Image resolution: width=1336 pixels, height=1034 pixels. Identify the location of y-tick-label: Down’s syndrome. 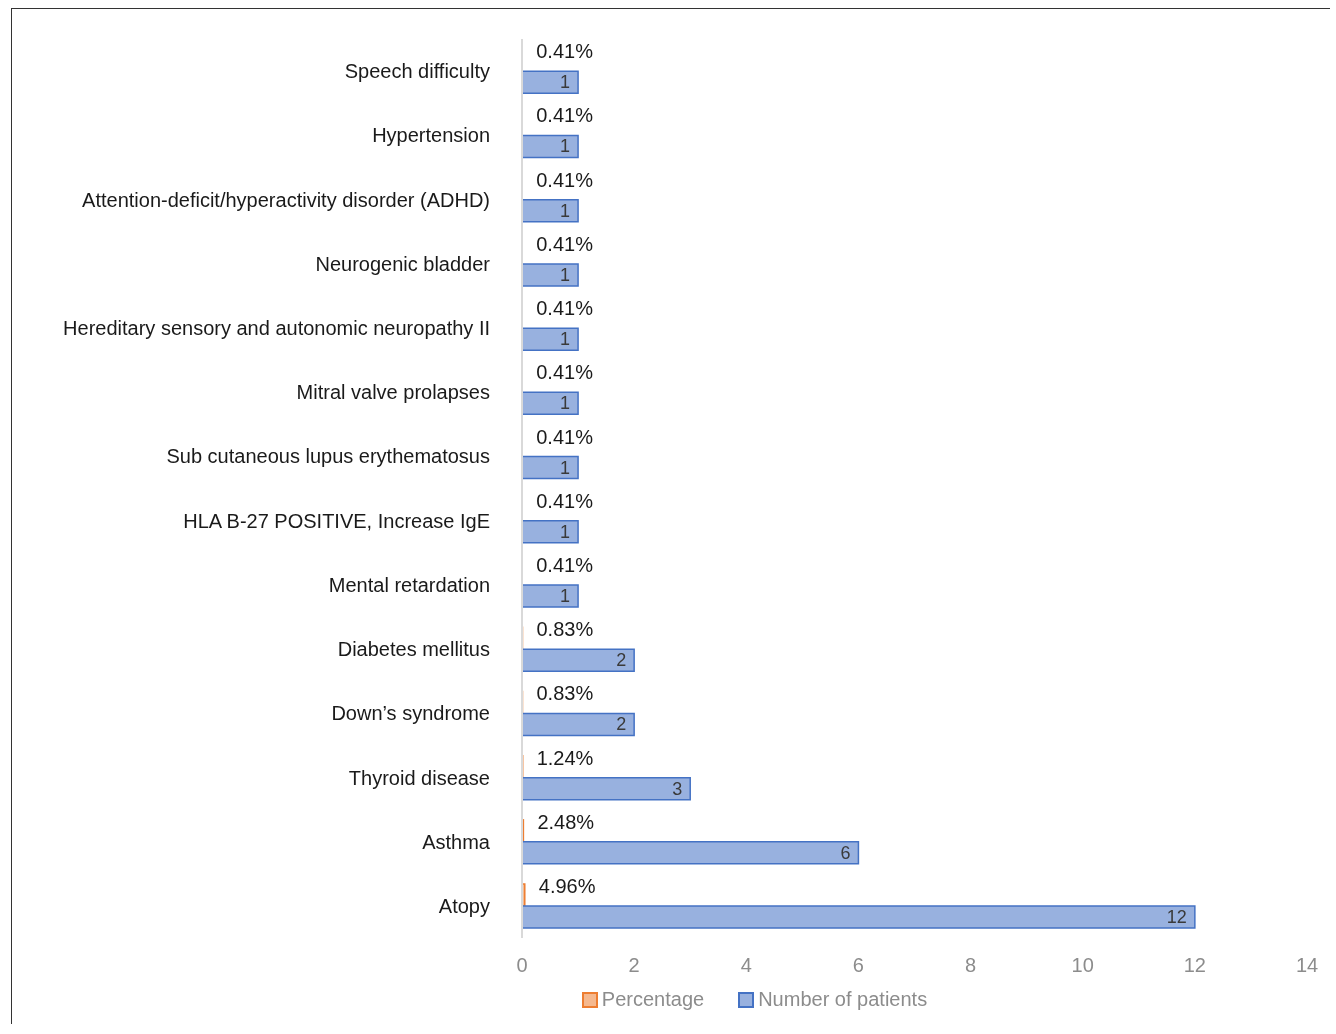
(410, 713).